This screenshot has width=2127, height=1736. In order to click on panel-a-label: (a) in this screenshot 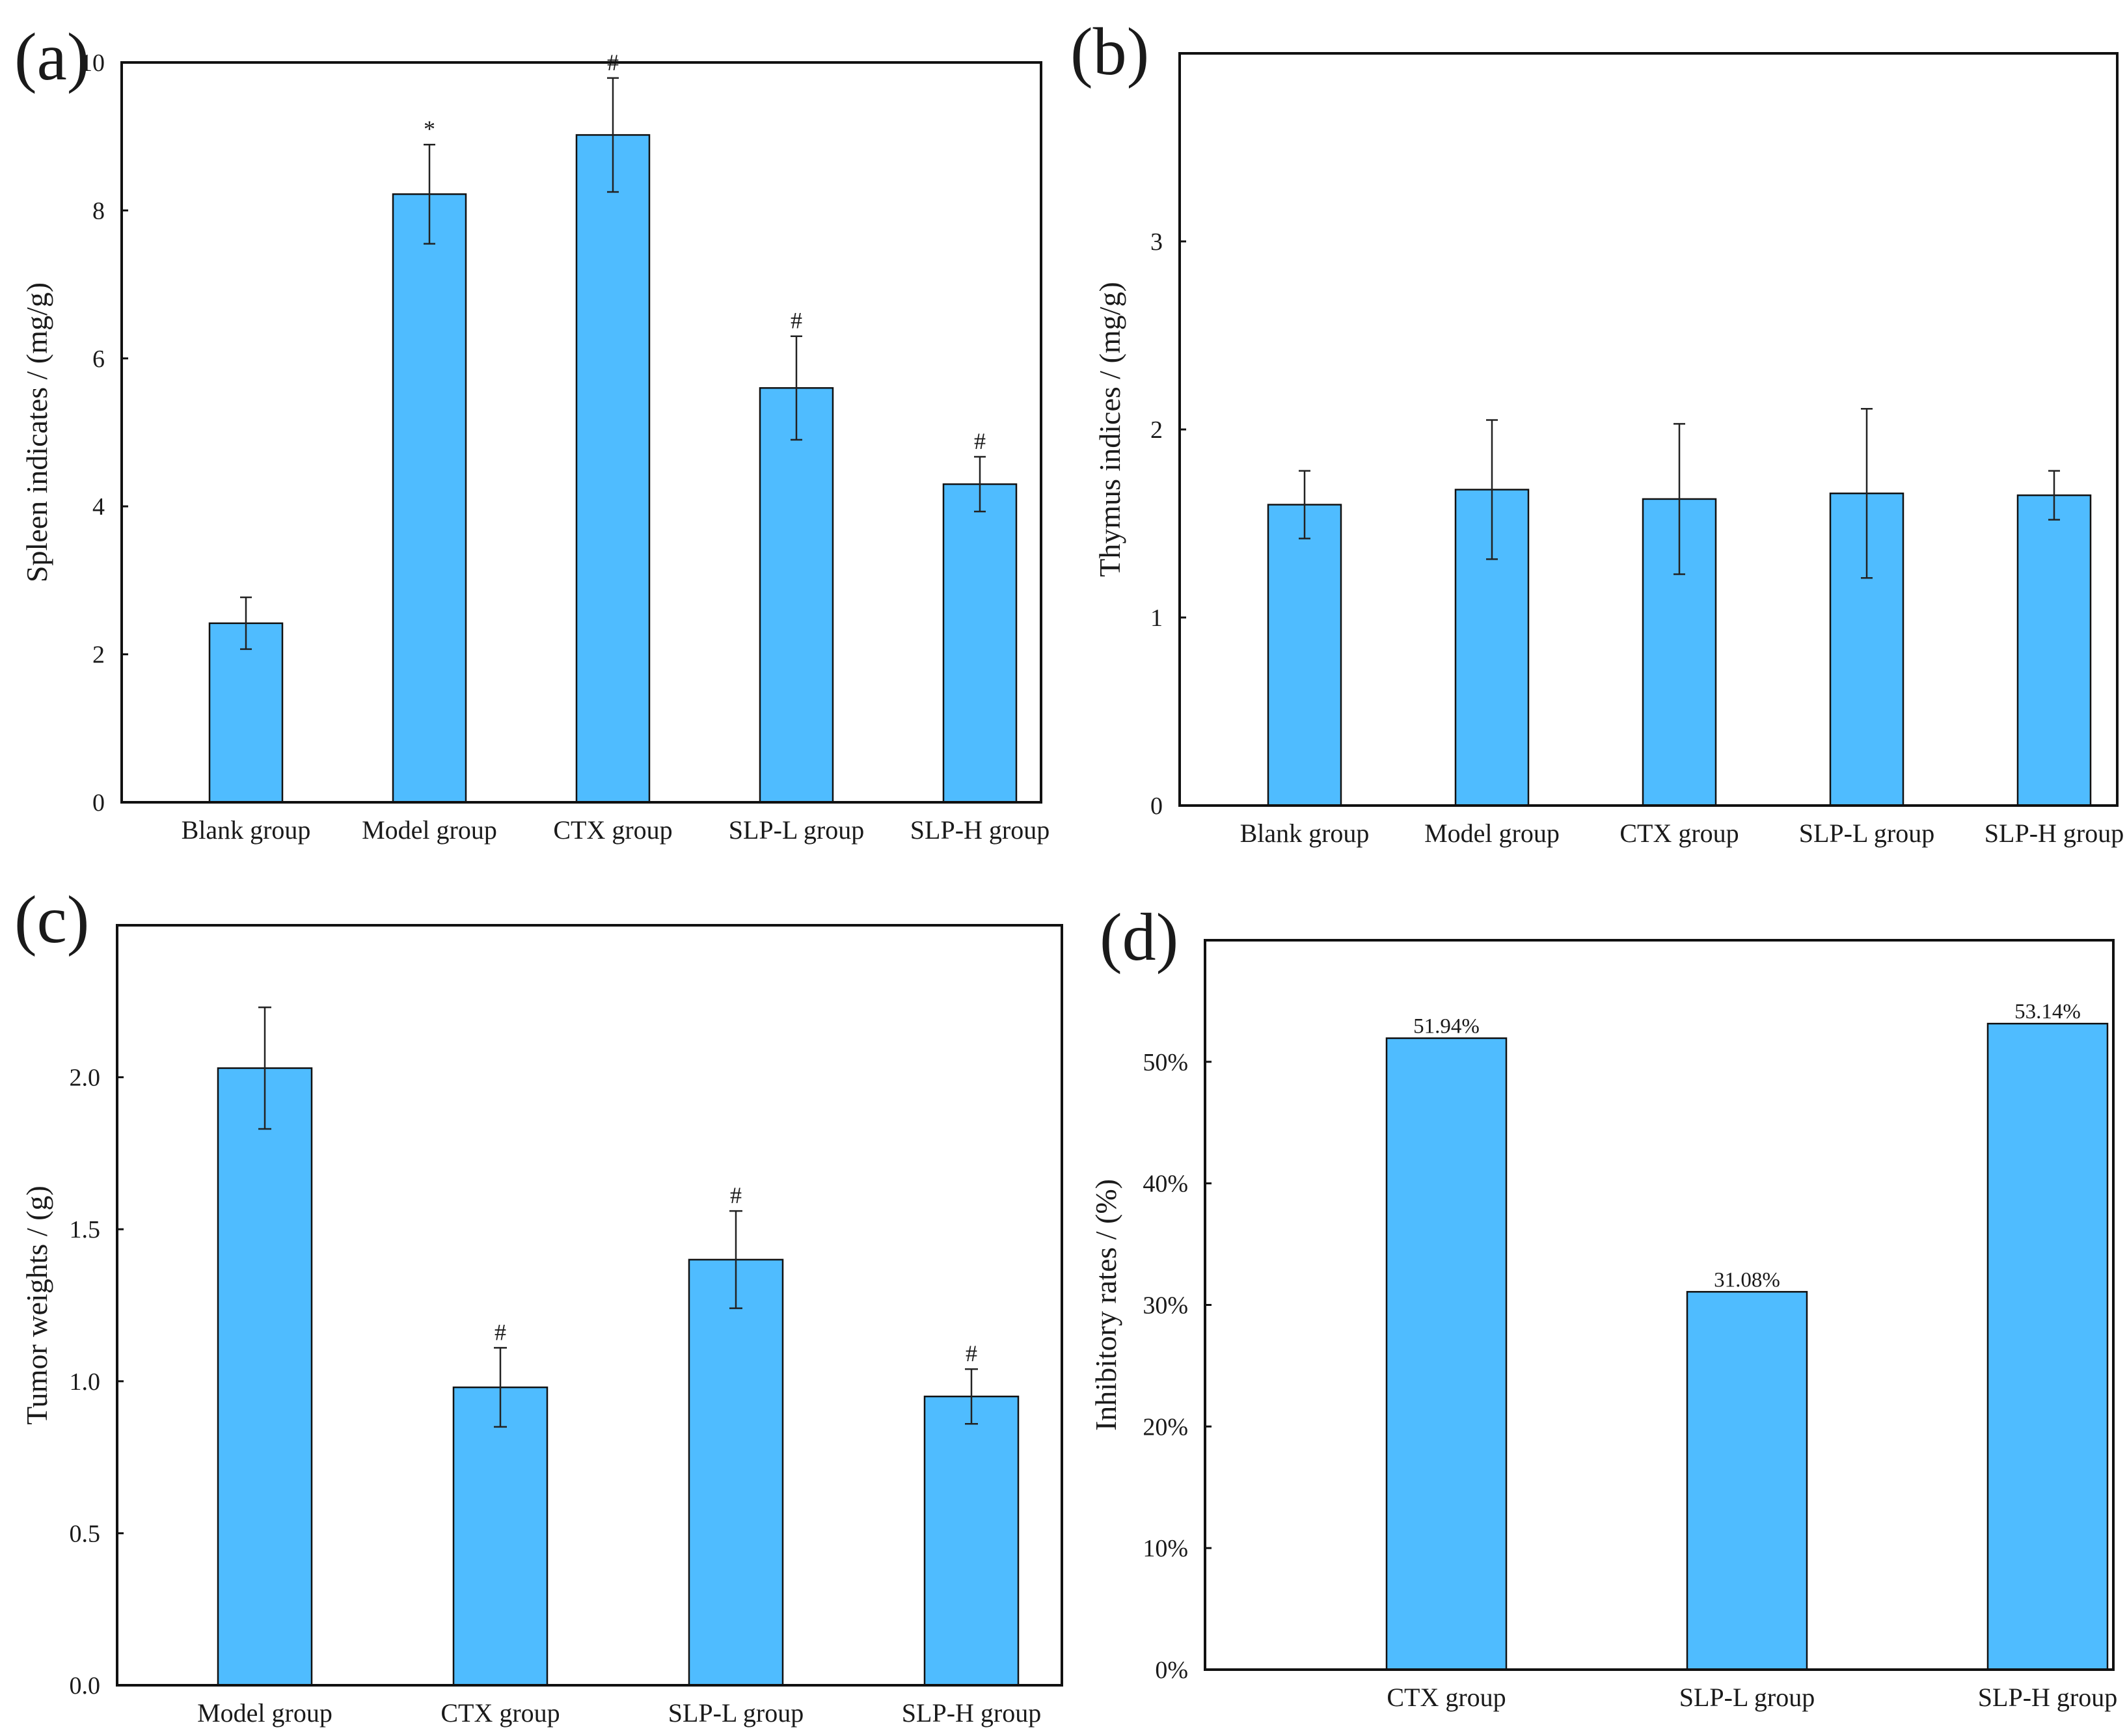, I will do `click(52, 57)`.